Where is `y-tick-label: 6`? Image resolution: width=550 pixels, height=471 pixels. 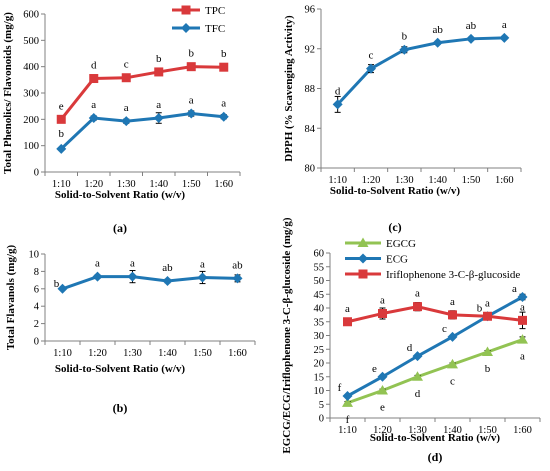 y-tick-label: 6 is located at coordinates (36, 289).